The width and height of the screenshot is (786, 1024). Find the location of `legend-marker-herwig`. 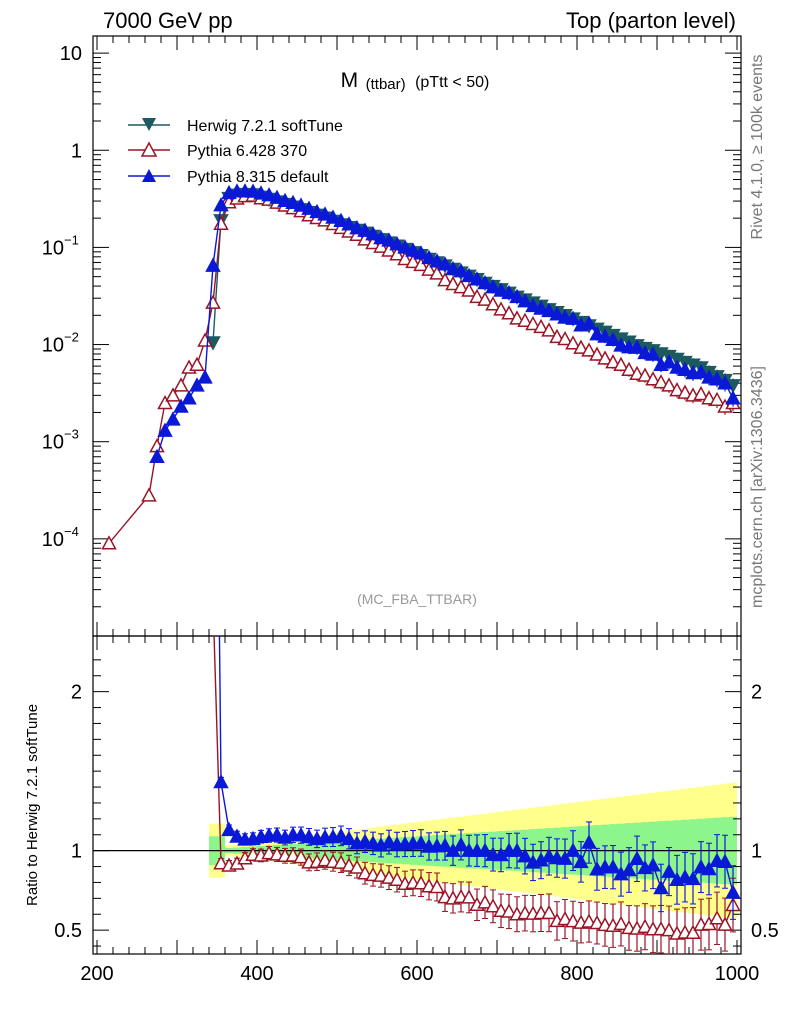

legend-marker-herwig is located at coordinates (149, 124).